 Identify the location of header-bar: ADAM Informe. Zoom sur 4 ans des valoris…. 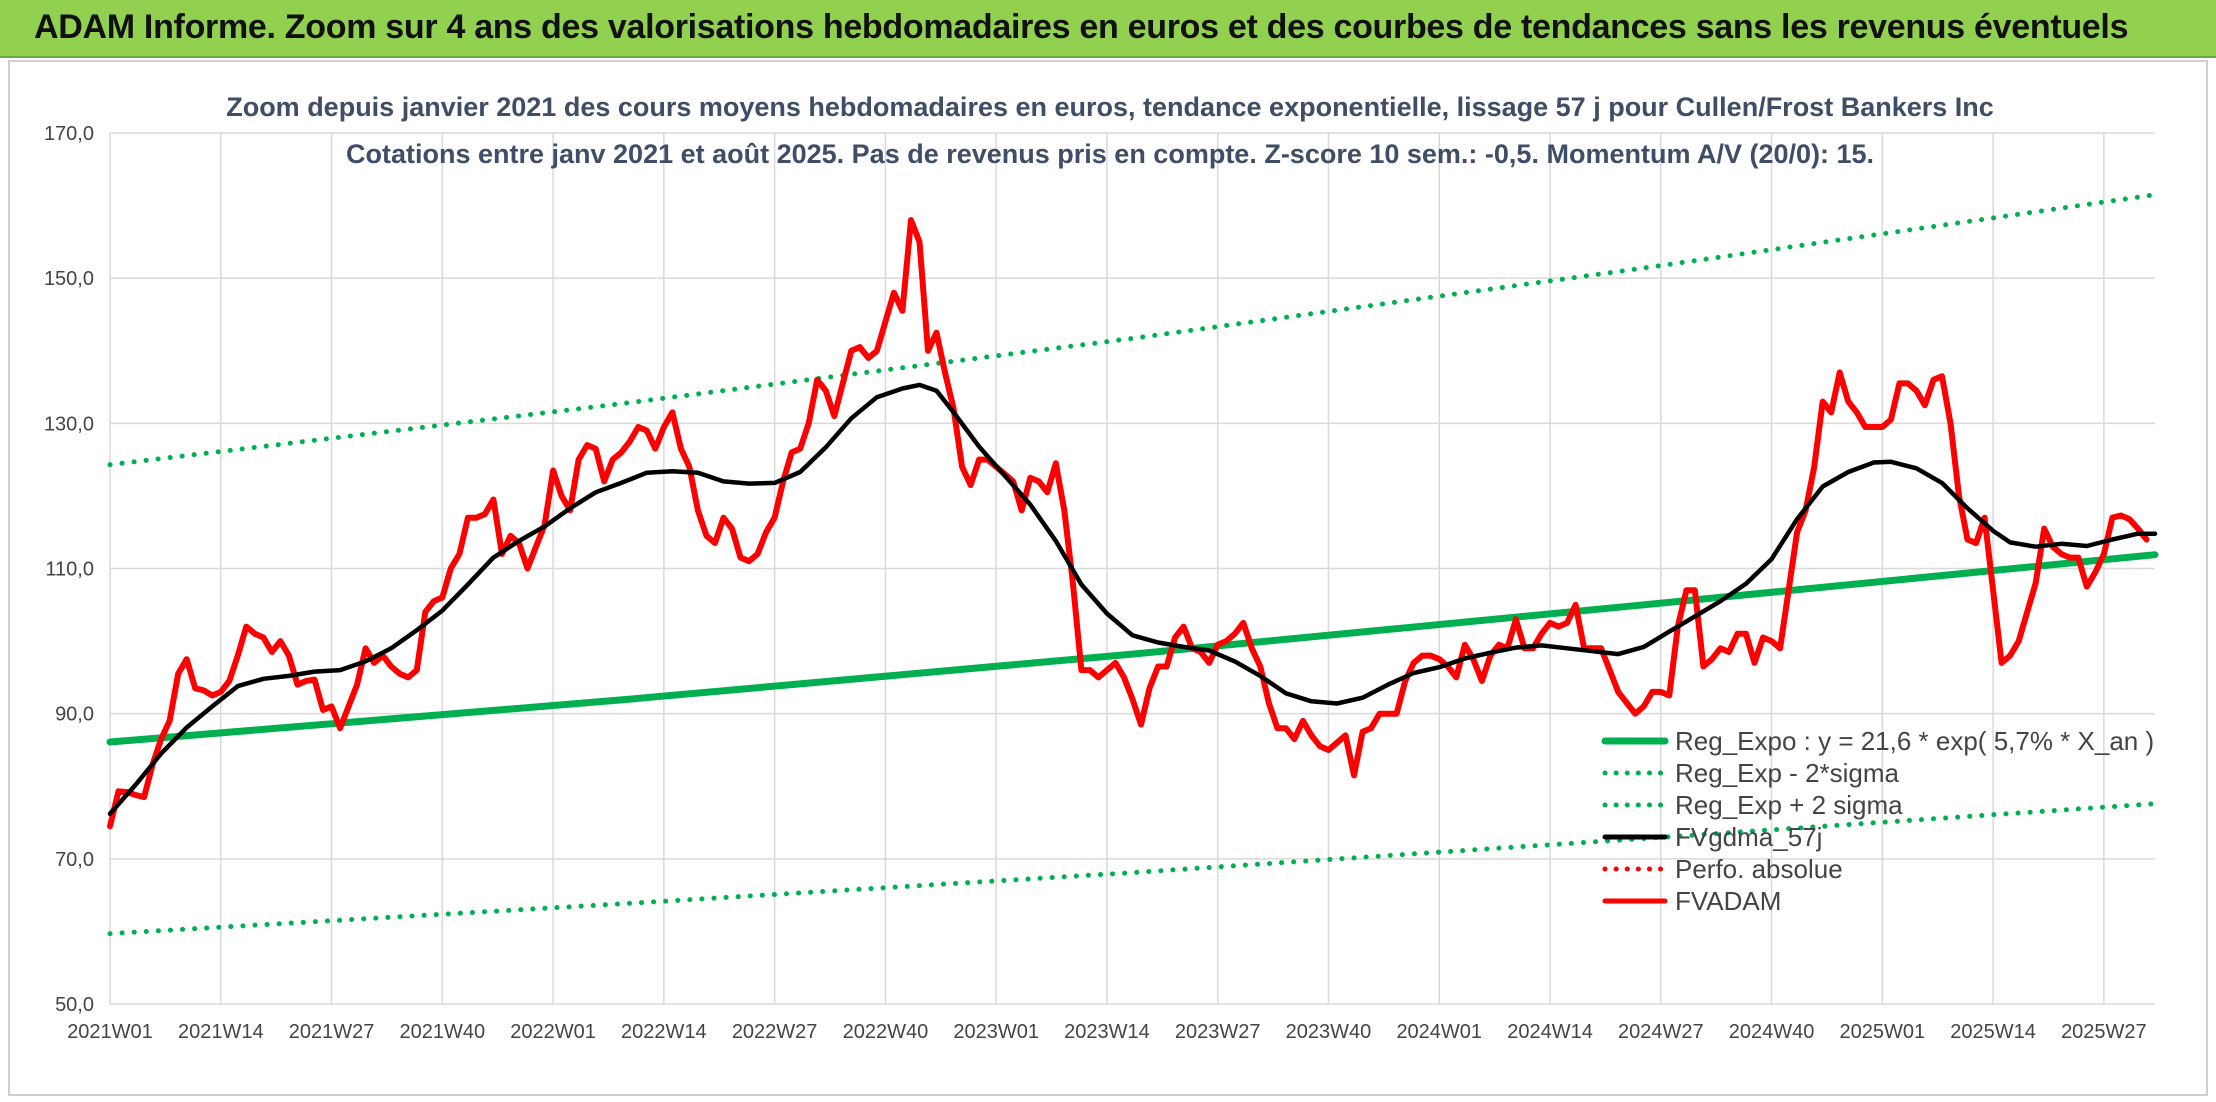
(1108, 29).